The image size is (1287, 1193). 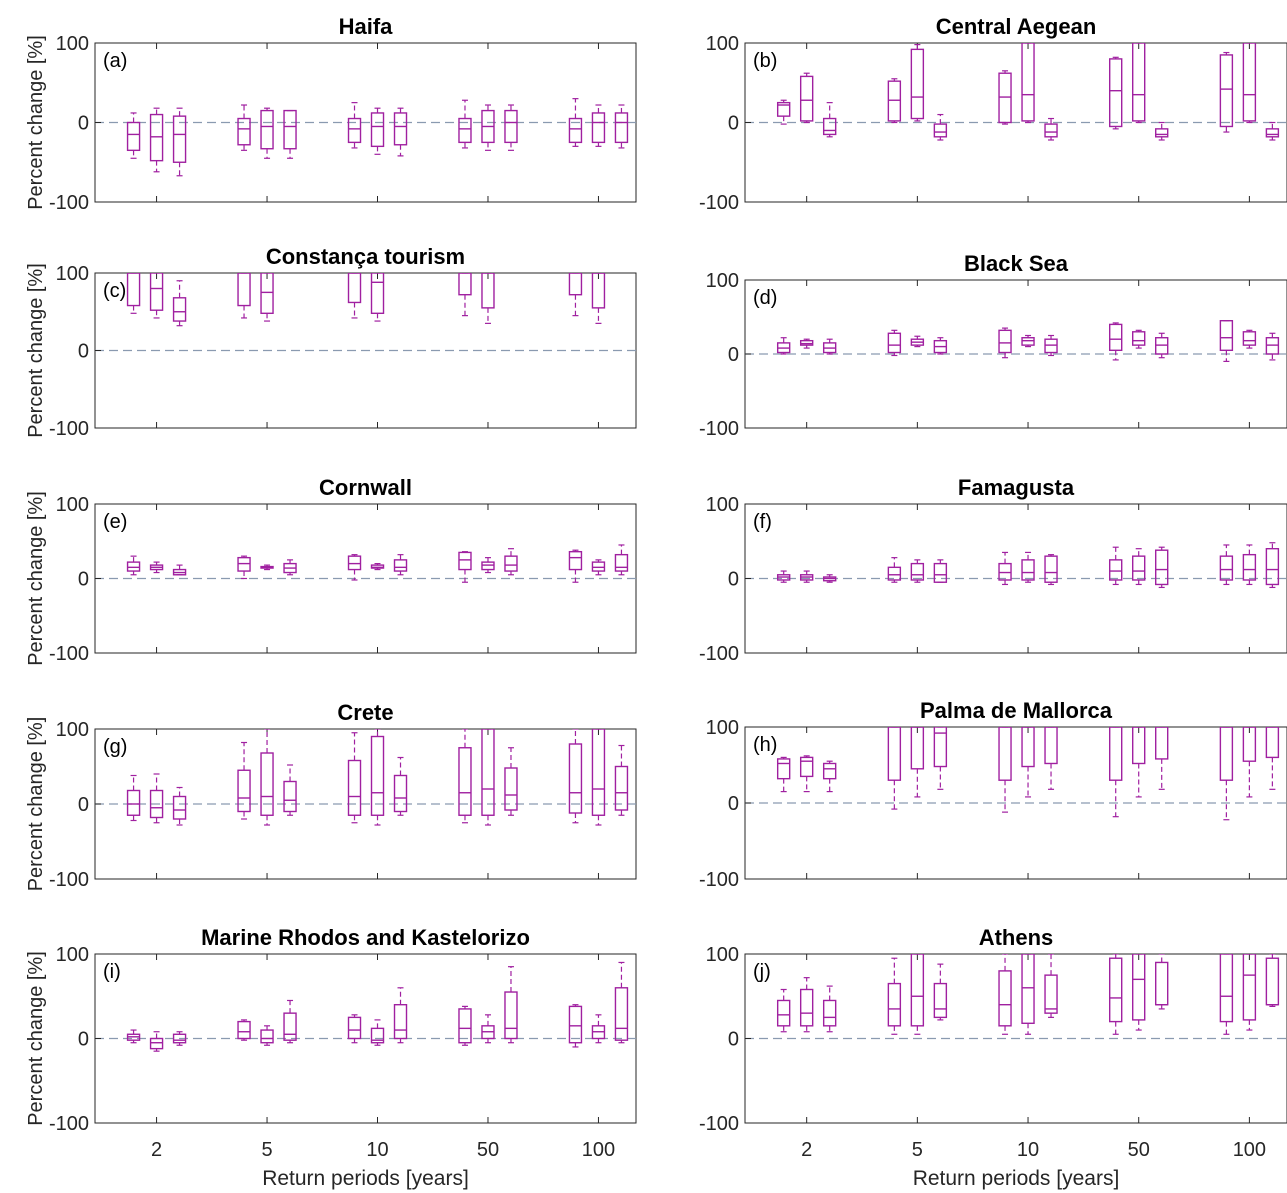 What do you see at coordinates (1249, 1150) in the screenshot?
I see `x-tick-label: 100` at bounding box center [1249, 1150].